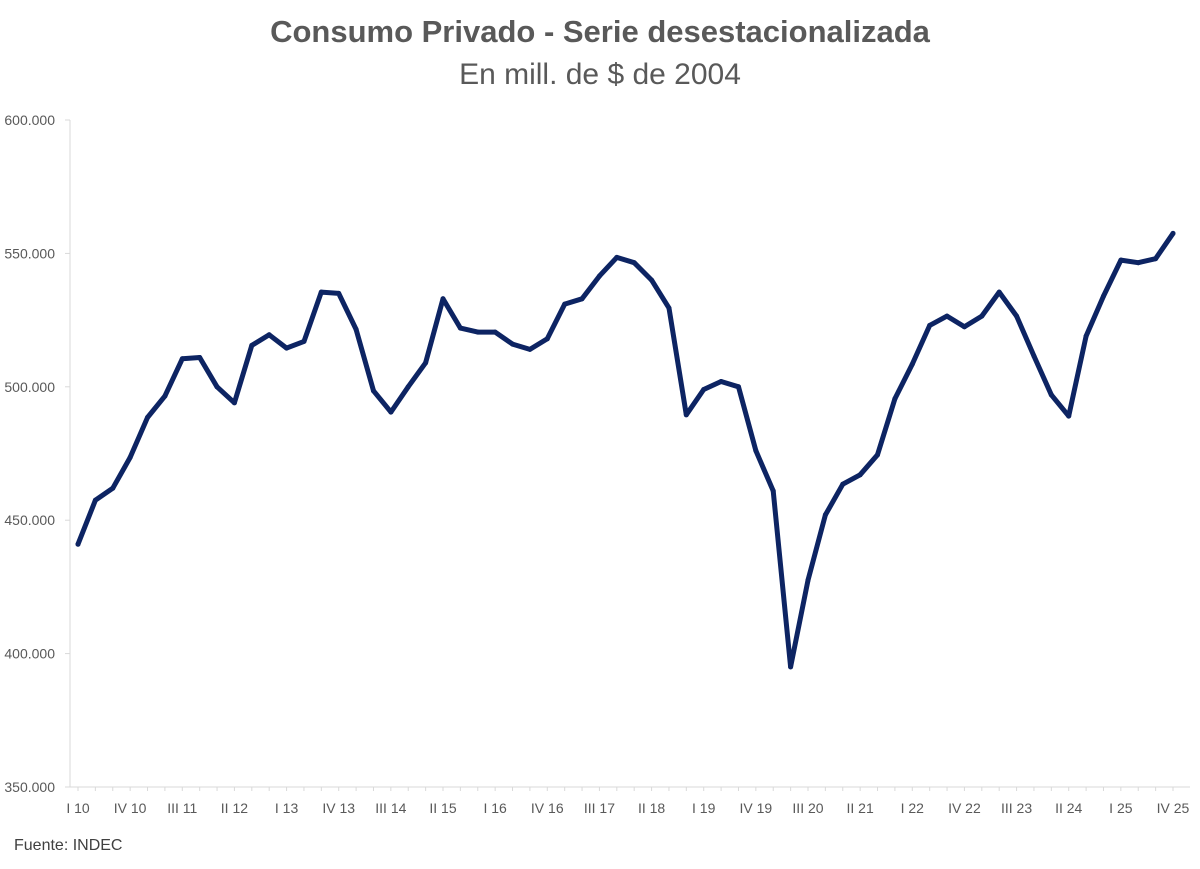 This screenshot has width=1200, height=869. Describe the element at coordinates (547, 808) in the screenshot. I see `x-tick-label: IV 16` at that location.